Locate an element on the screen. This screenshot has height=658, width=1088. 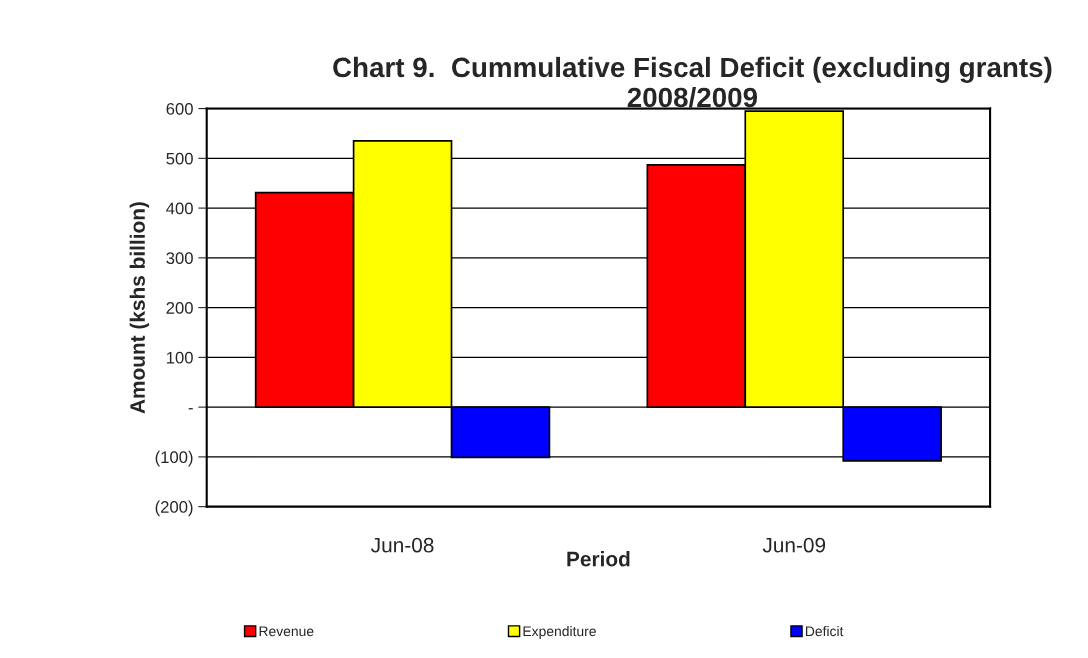
y-tick-label: 300 is located at coordinates (179, 258).